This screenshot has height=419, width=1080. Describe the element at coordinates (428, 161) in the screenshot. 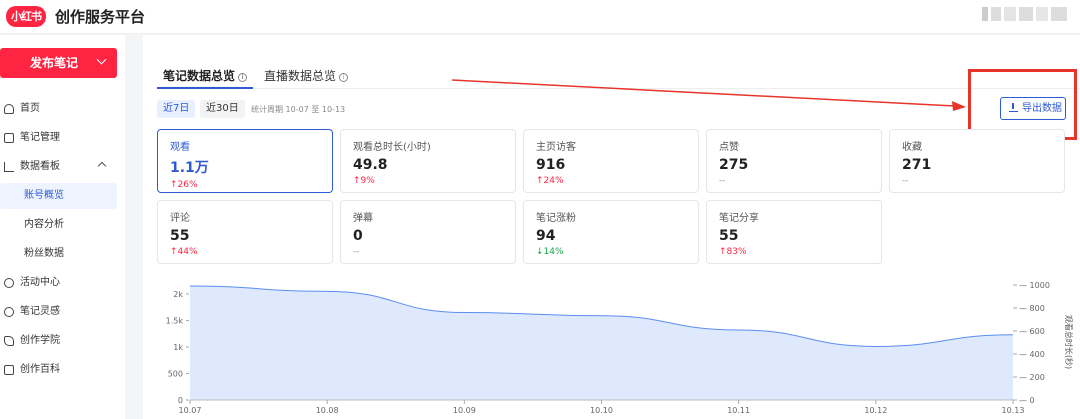

I see `metric-card-watch-hours: 观看总时长(小时) 49.8 ↑9%` at that location.